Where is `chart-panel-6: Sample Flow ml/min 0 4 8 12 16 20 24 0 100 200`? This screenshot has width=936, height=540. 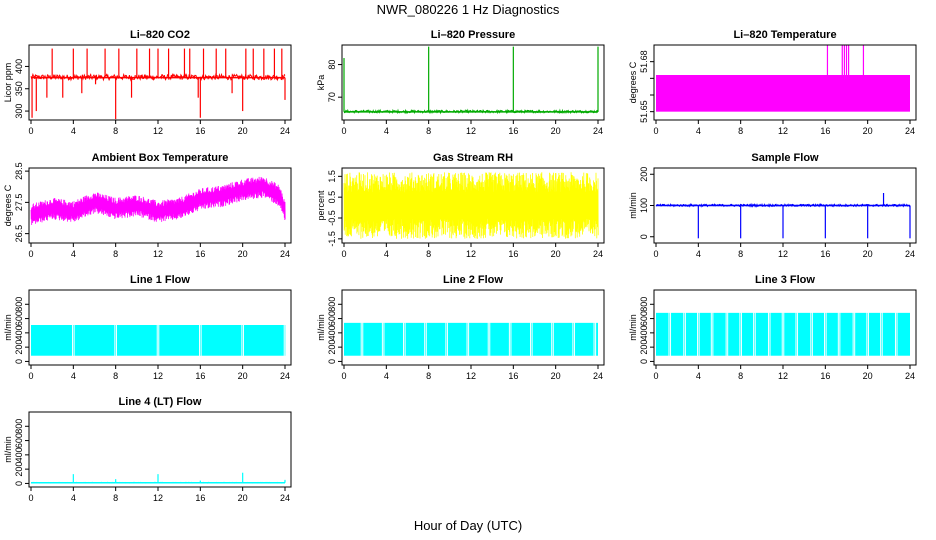
chart-panel-6: Sample Flow ml/min 0 4 8 12 16 20 24 0 100 200 is located at coordinates (772, 205).